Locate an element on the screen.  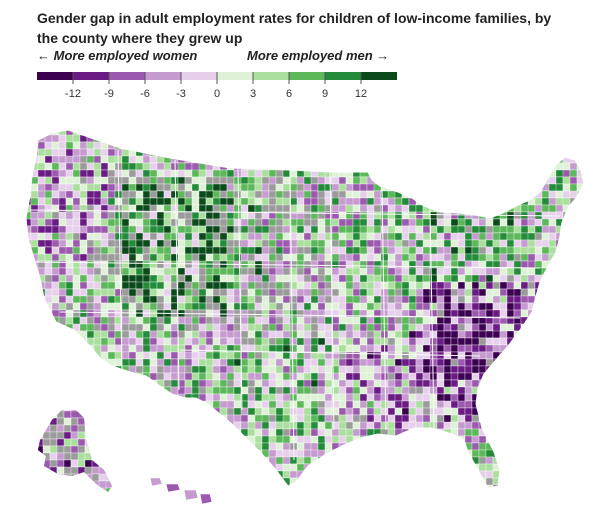
legend-tick-label: 9 is located at coordinates (325, 94).